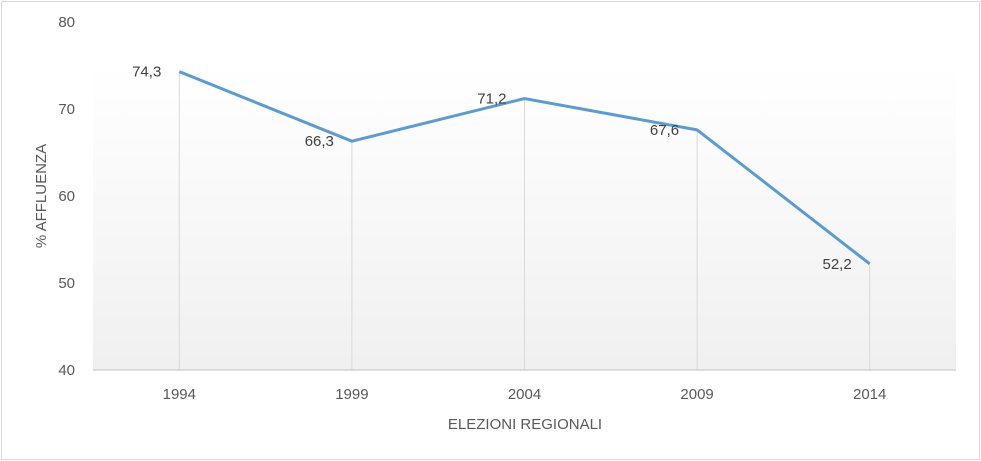  Describe the element at coordinates (524, 394) in the screenshot. I see `x-tick-label: 2004` at that location.